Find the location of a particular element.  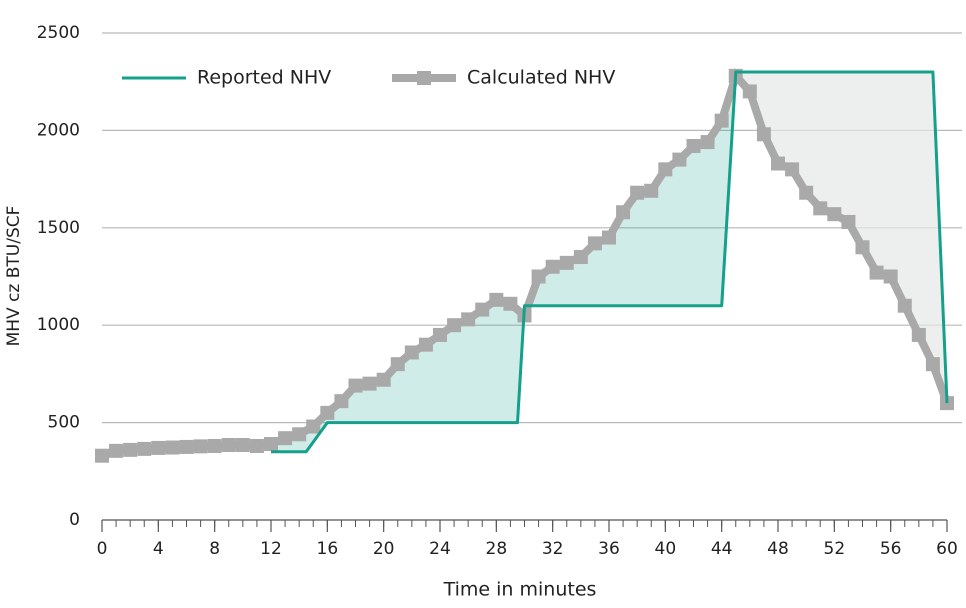

y-tick-label: 1500 is located at coordinates (58, 228).